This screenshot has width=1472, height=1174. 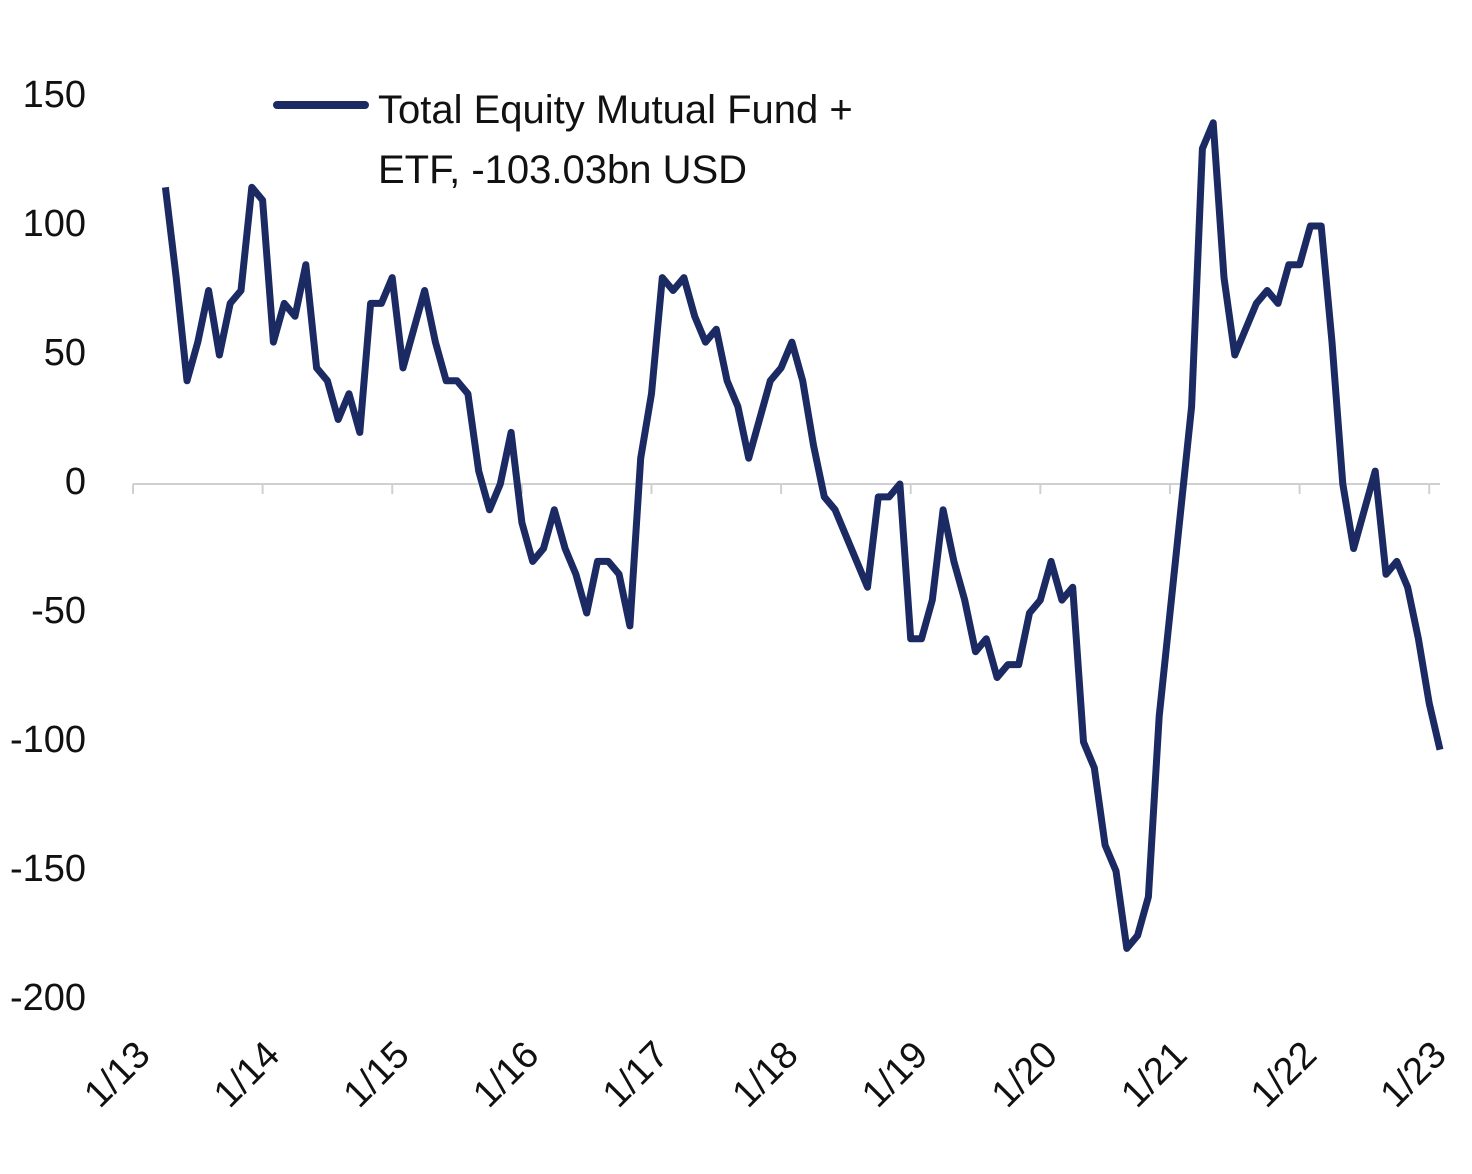 What do you see at coordinates (117, 1075) in the screenshot?
I see `x-tick-label: 1/13` at bounding box center [117, 1075].